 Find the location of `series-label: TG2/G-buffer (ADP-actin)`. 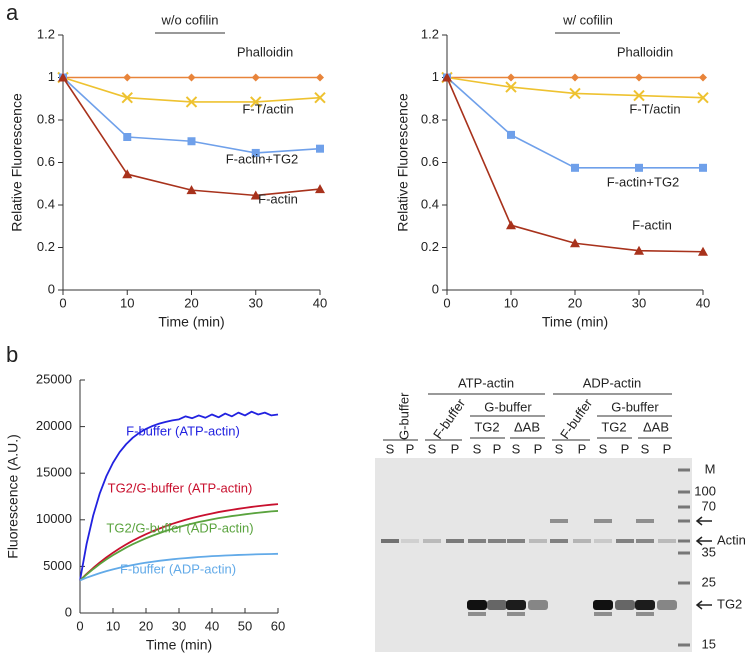

series-label: TG2/G-buffer (ADP-actin) is located at coordinates (179, 527).